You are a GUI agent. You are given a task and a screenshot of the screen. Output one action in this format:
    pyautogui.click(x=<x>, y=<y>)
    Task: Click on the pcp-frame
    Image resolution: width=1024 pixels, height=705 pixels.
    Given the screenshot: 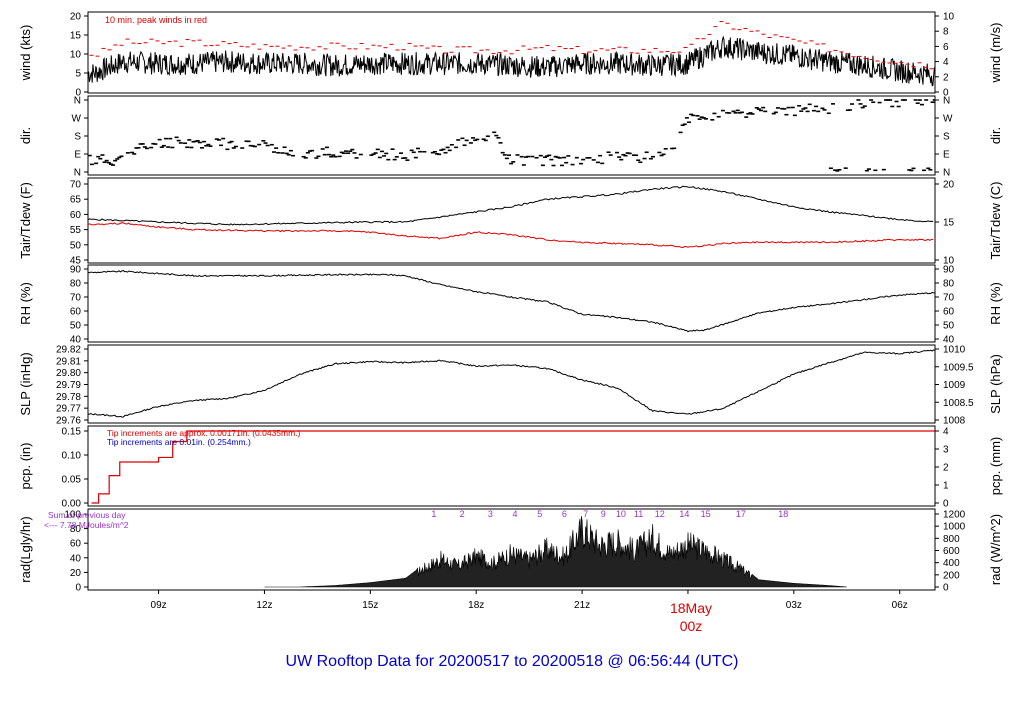 What is the action you would take?
    pyautogui.click(x=511, y=466)
    